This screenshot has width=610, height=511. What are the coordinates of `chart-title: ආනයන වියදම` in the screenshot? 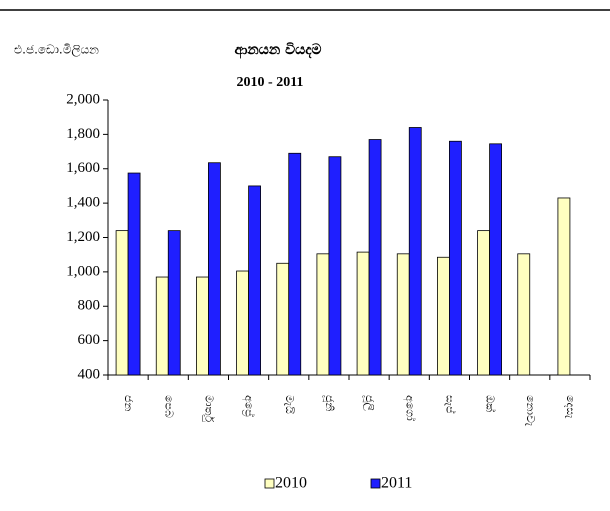 It's located at (278, 50).